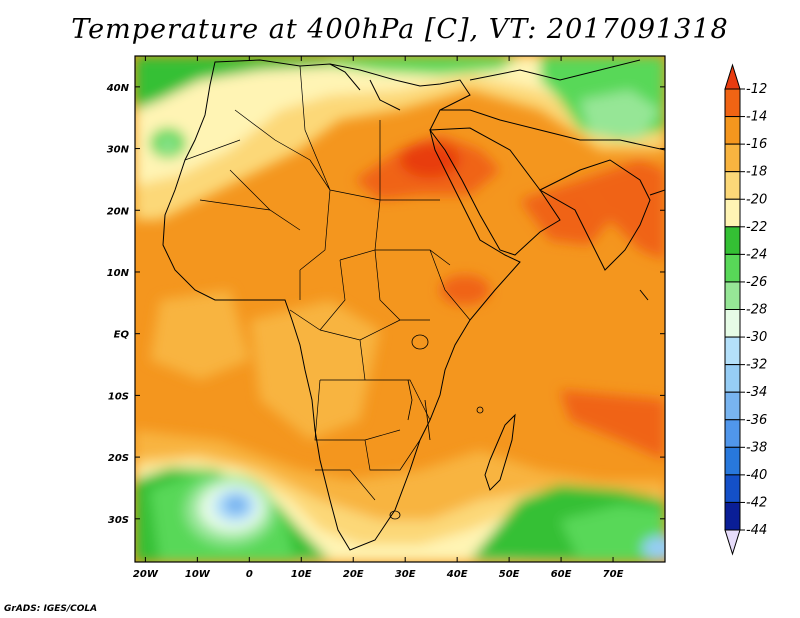  Describe the element at coordinates (756, 475) in the screenshot. I see `colorbar-label: -40` at that location.